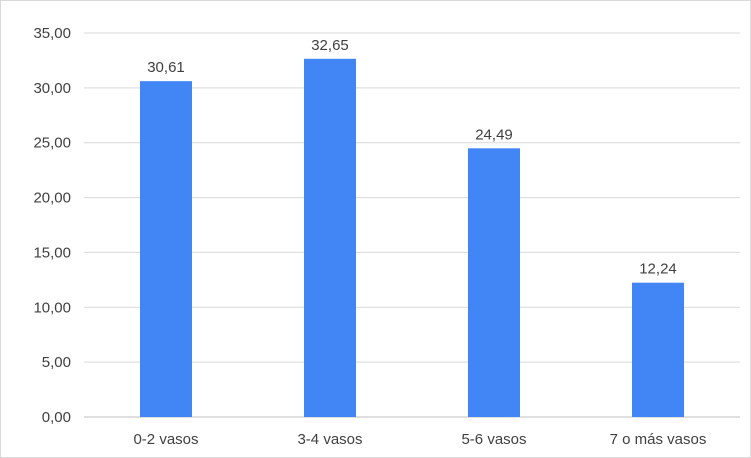  What do you see at coordinates (165, 439) in the screenshot?
I see `x-category-label: 0-2 vasos` at bounding box center [165, 439].